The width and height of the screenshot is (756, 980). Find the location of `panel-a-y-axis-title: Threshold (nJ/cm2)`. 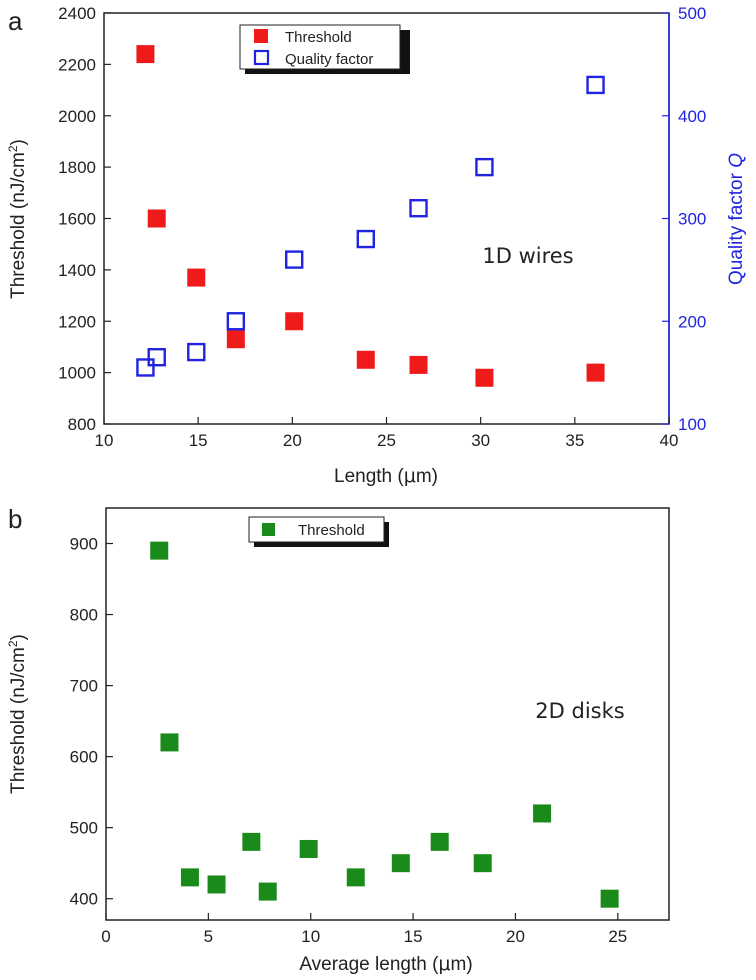

panel-a-y-axis-title: Threshold (nJ/cm2) is located at coordinates (17, 219).